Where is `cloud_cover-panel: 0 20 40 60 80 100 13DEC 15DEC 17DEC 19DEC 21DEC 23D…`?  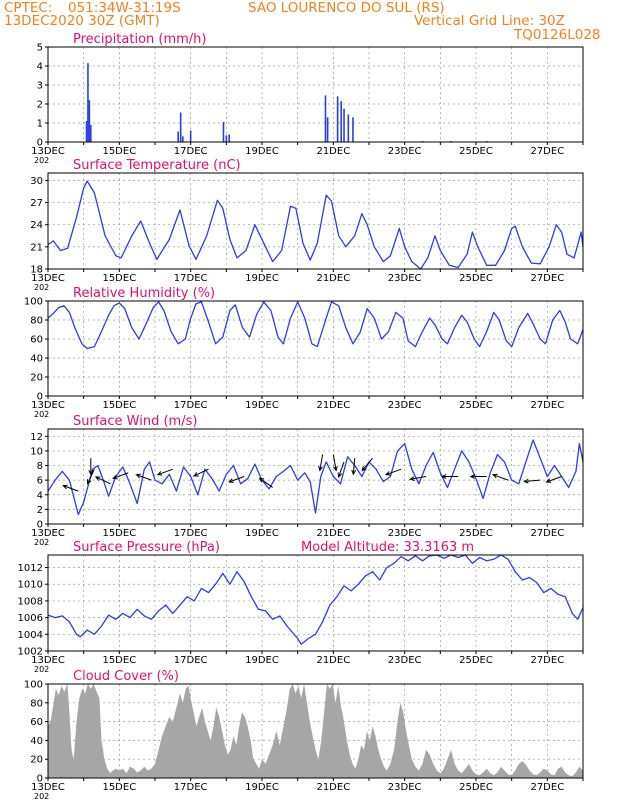
cloud_cover-panel: 0 20 40 60 80 100 13DEC 15DEC 17DEC 19DEC 21DEC 23D… is located at coordinates (304, 734).